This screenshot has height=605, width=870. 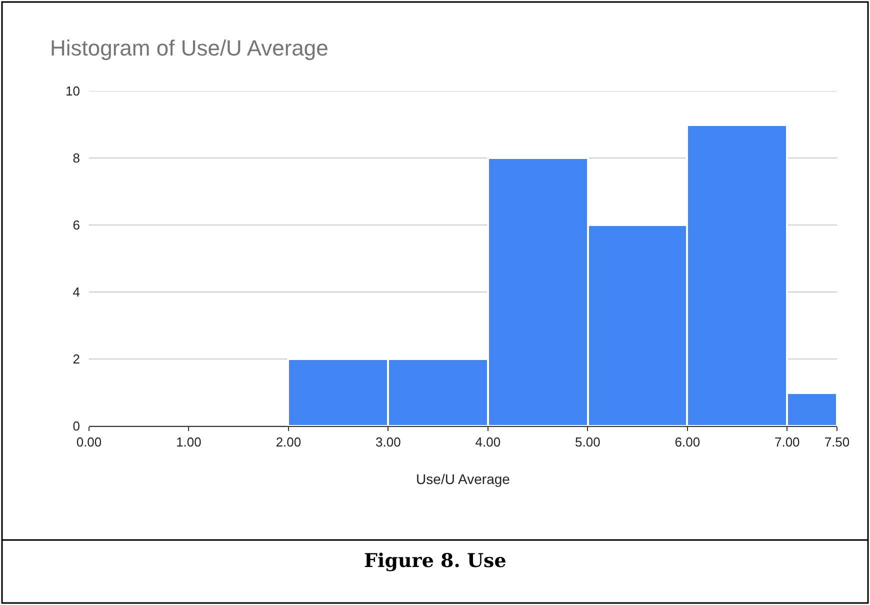 I want to click on x-tick-label: 6.00, so click(x=687, y=442).